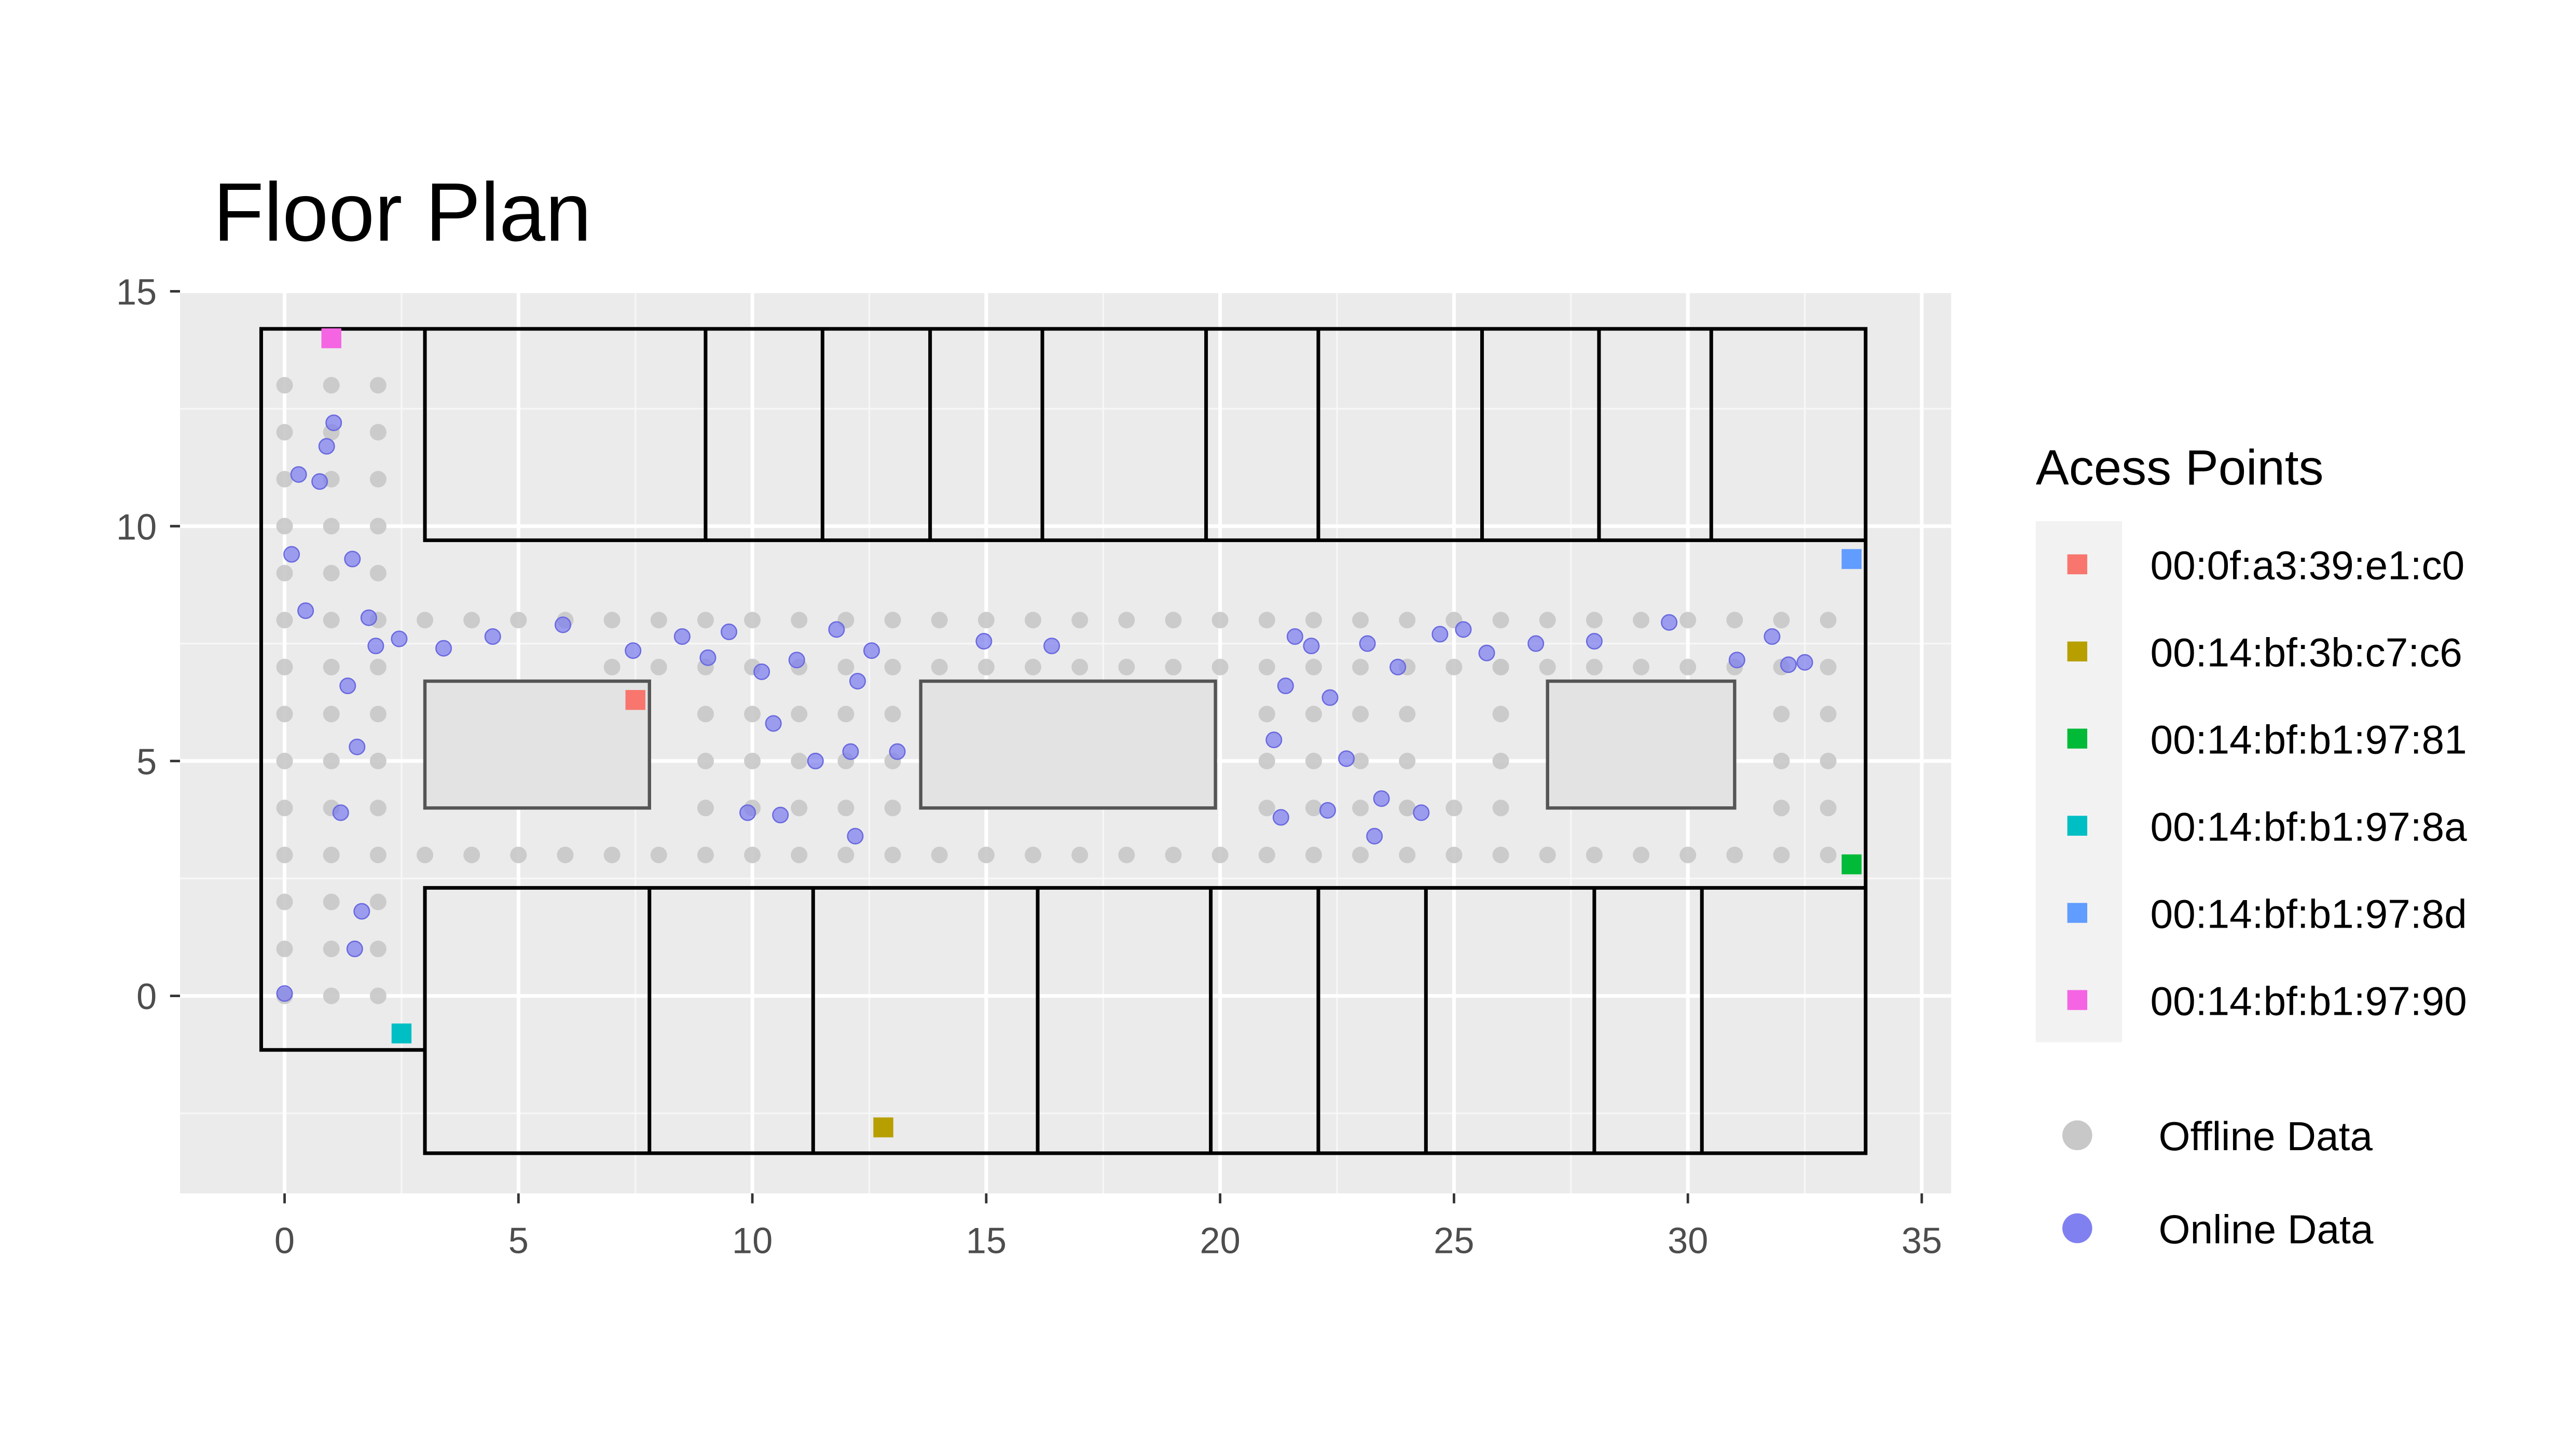 This screenshot has width=2576, height=1449. Describe the element at coordinates (2077, 1135) in the screenshot. I see `legend-key-data` at that location.